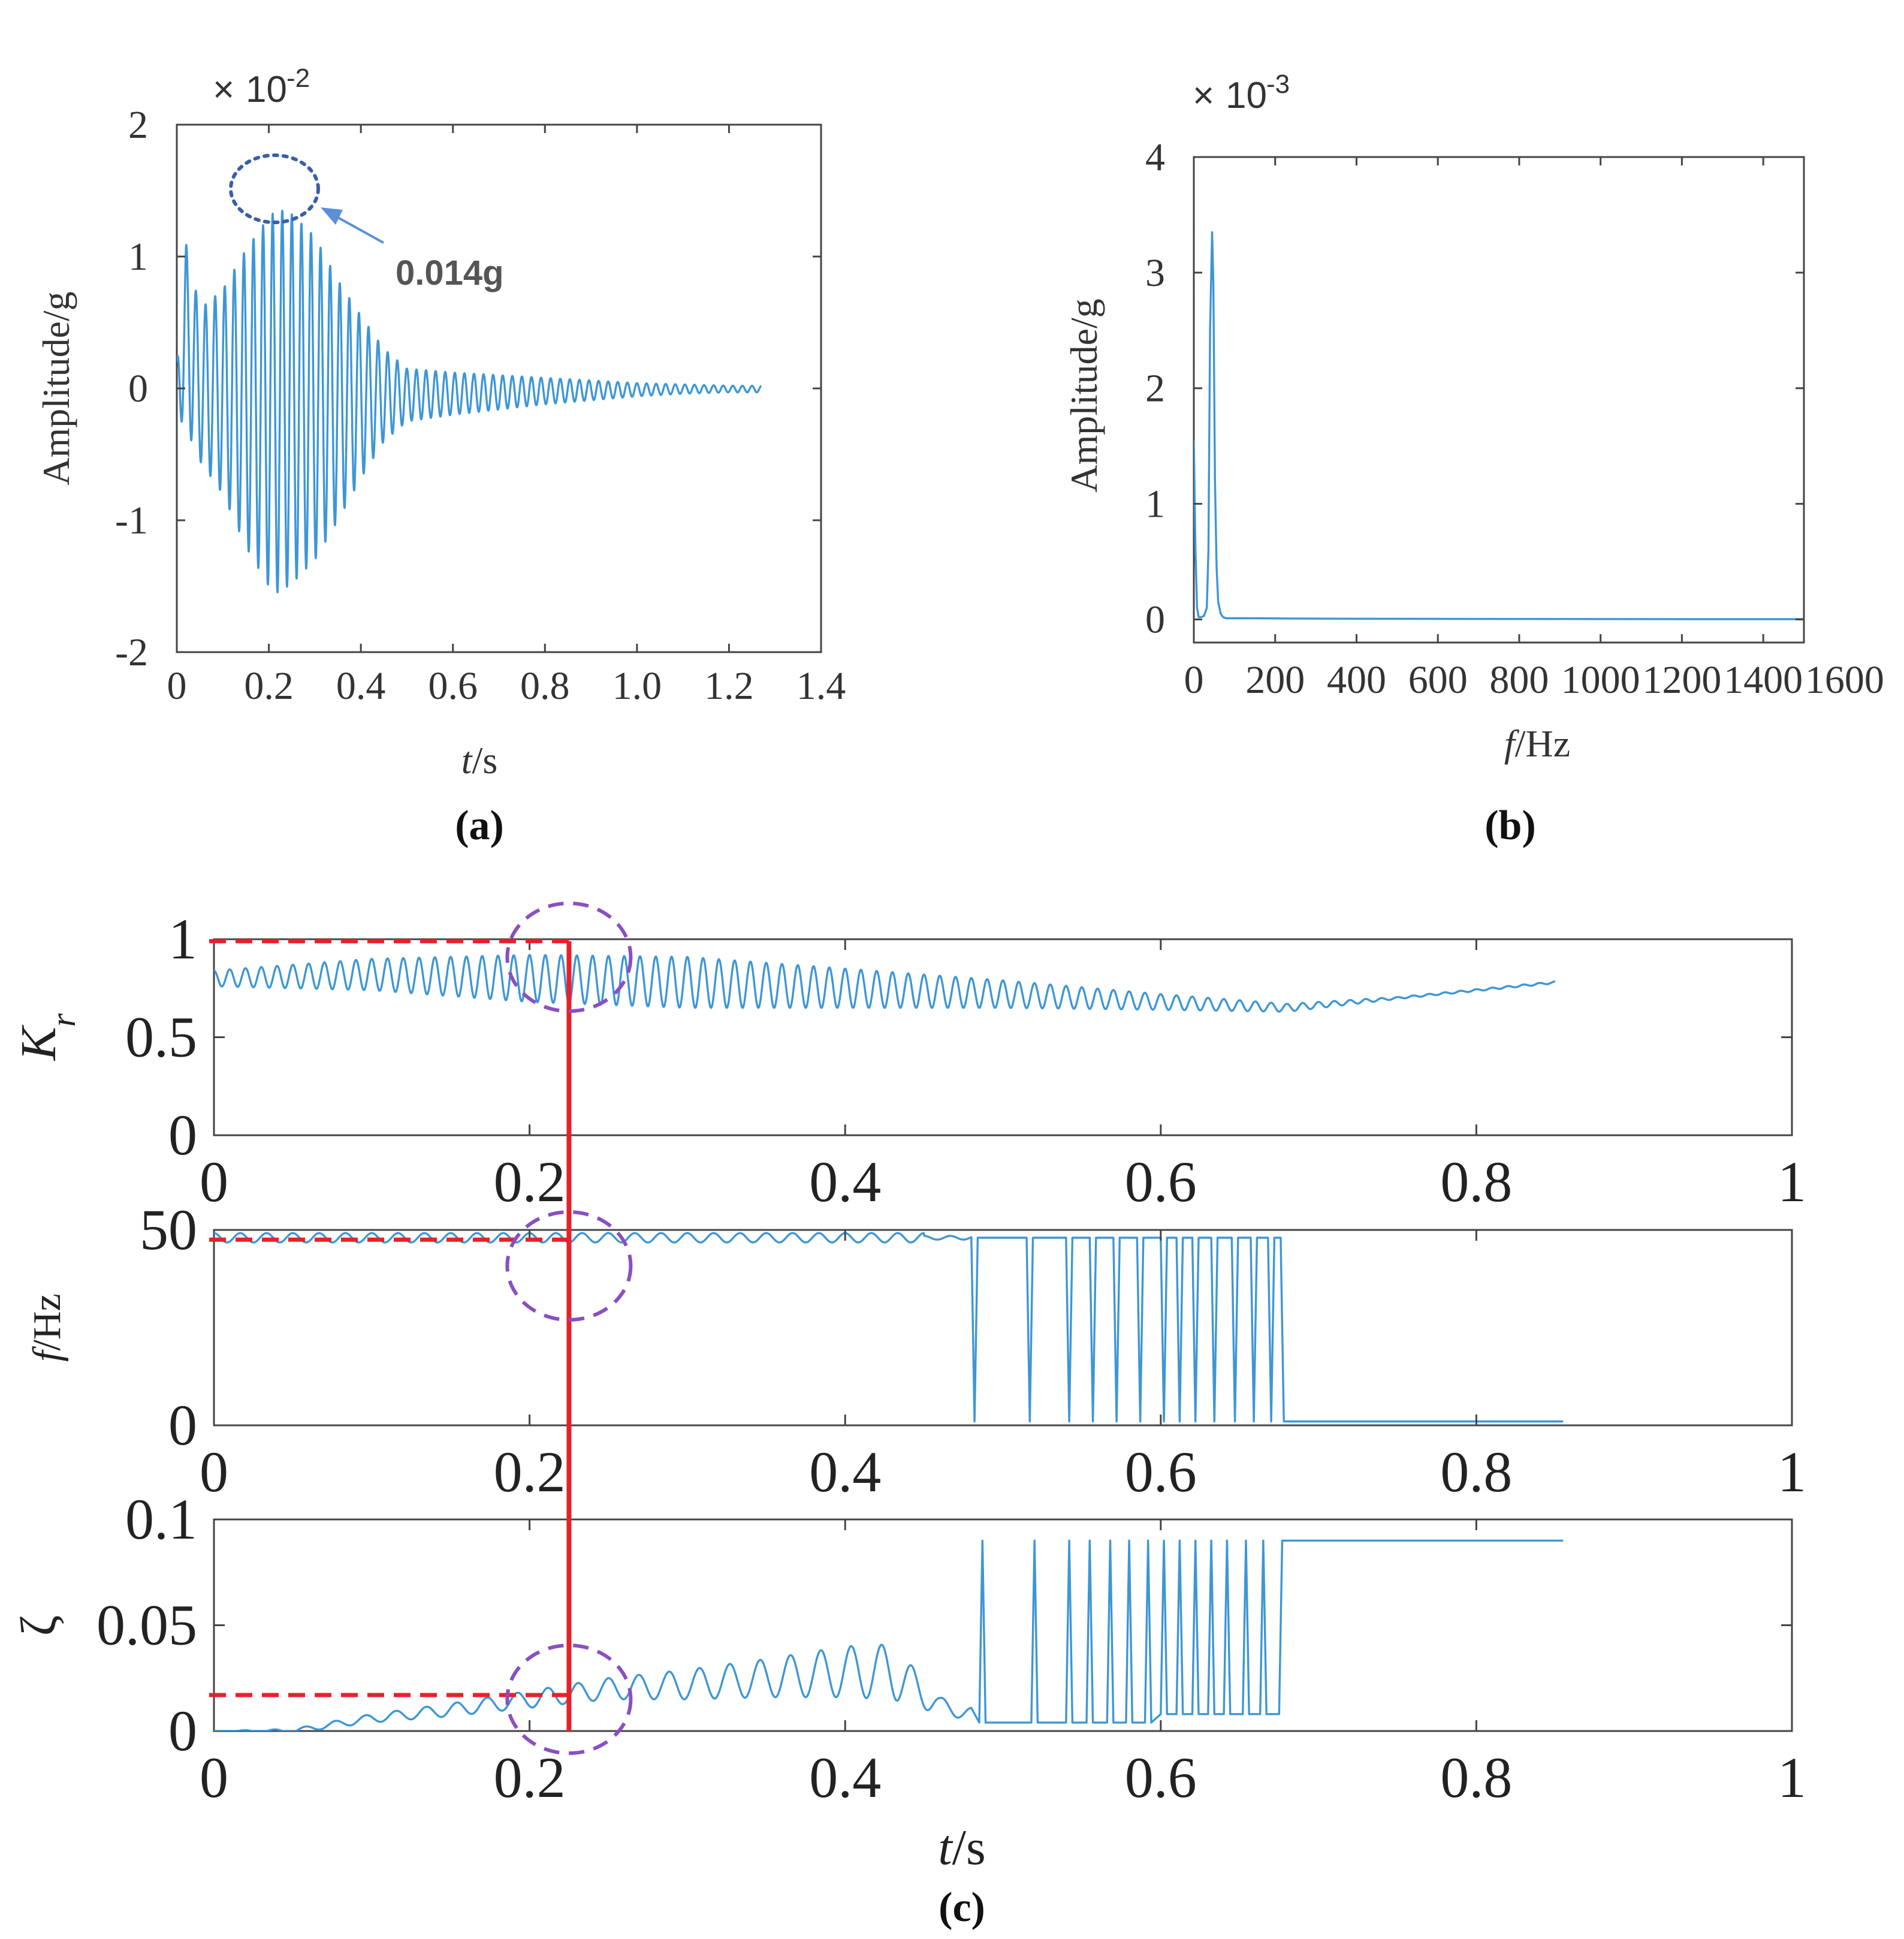 Image resolution: width=1904 pixels, height=1939 pixels. I want to click on panel-a-label: (a), so click(479, 826).